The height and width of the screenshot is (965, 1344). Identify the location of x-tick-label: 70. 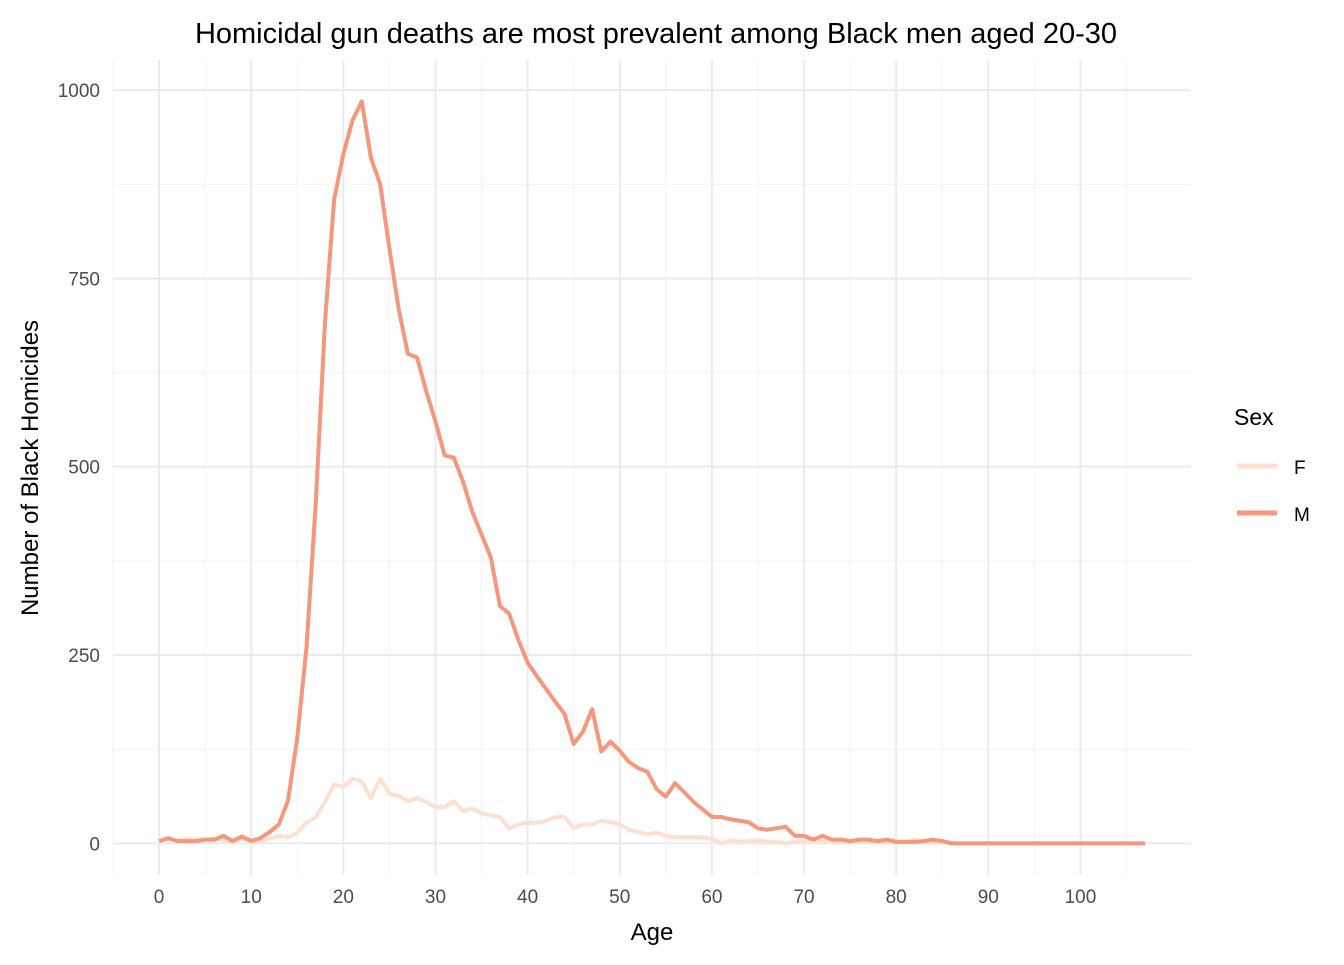
(803, 897).